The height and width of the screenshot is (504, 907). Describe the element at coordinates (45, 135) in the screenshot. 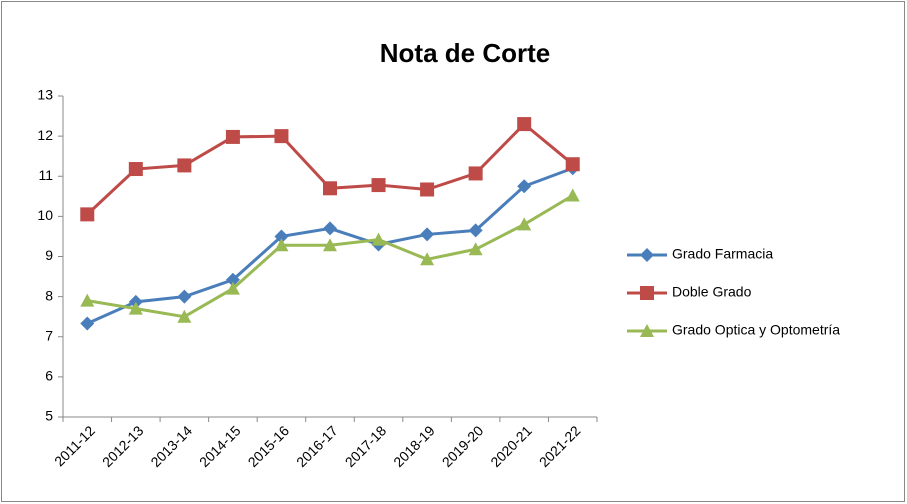

I see `y-tick-label: 12` at that location.